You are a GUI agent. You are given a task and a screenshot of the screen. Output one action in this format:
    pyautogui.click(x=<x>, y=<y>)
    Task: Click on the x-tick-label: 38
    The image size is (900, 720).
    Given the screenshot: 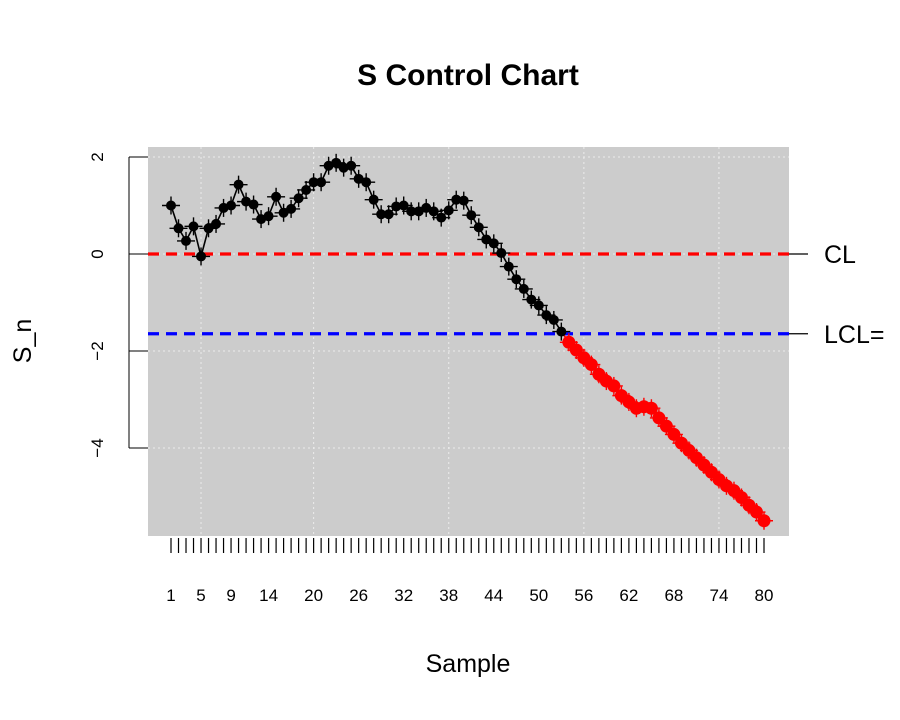 What is the action you would take?
    pyautogui.click(x=448, y=595)
    